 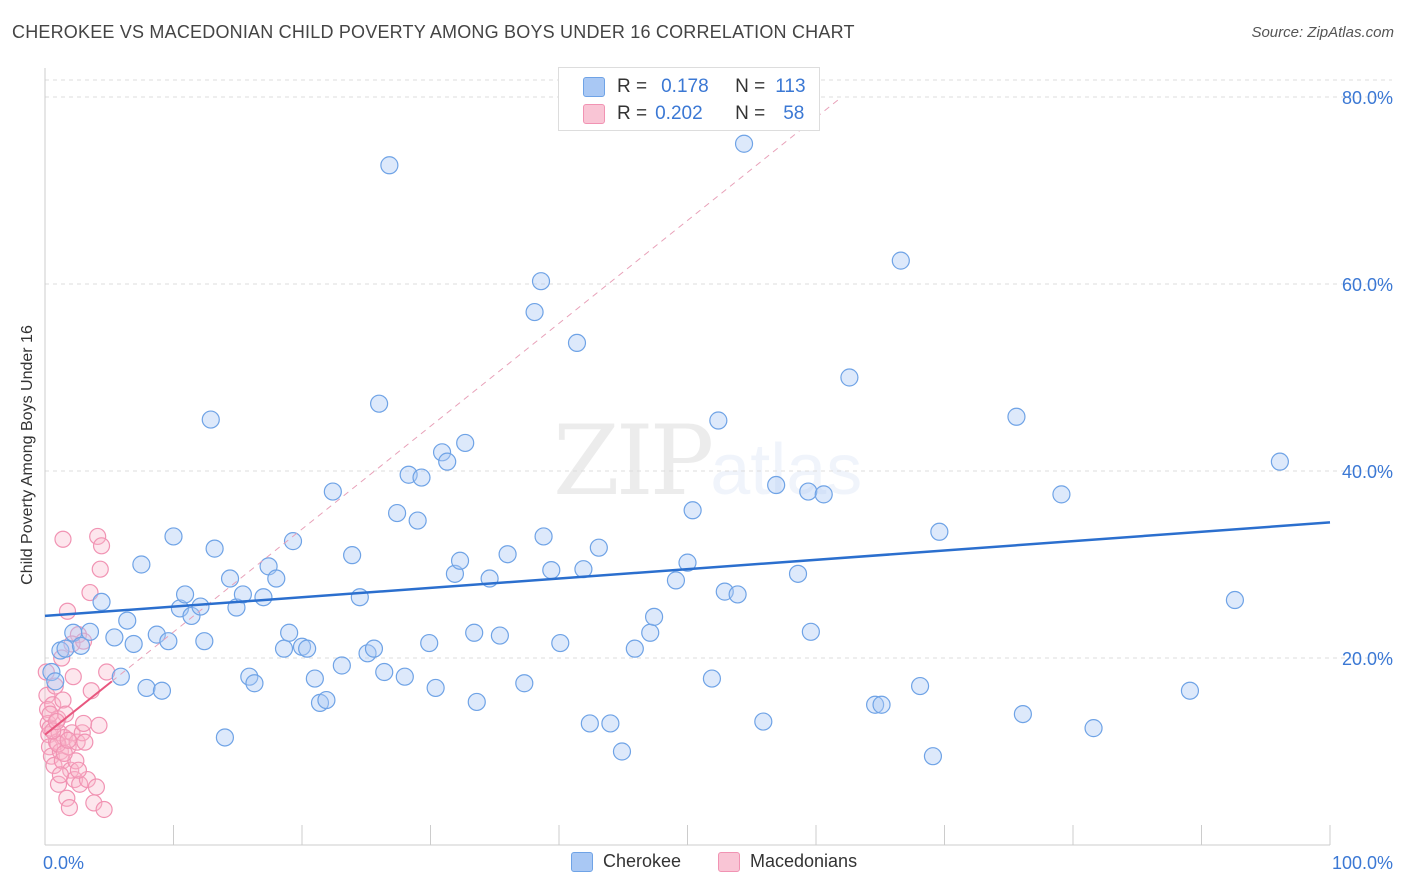 What do you see at coordinates (750, 86) in the screenshot?
I see `legend-n-label: N =` at bounding box center [750, 86].